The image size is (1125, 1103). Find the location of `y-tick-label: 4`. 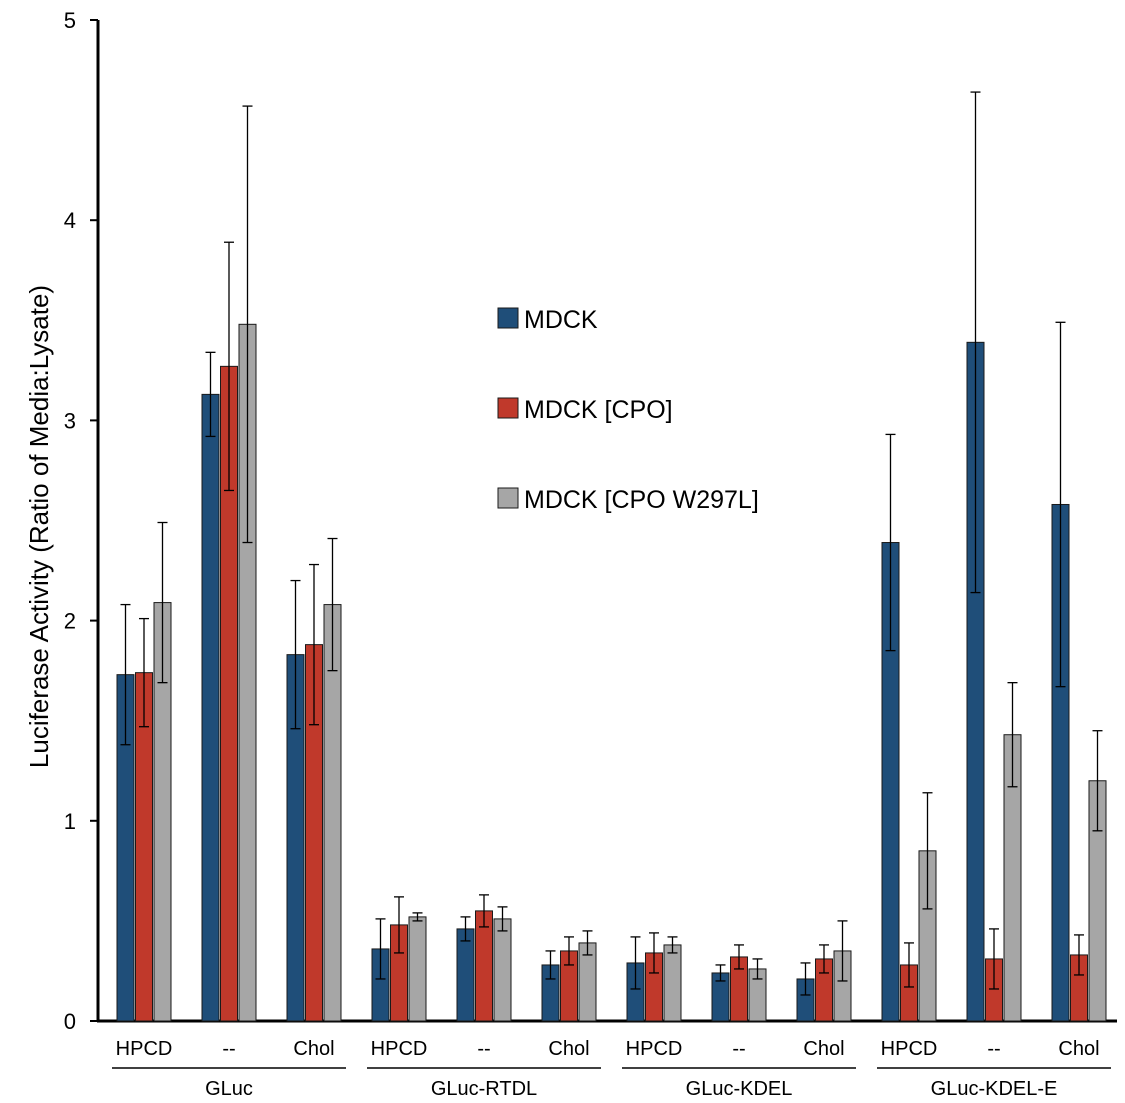

y-tick-label: 4 is located at coordinates (70, 220).